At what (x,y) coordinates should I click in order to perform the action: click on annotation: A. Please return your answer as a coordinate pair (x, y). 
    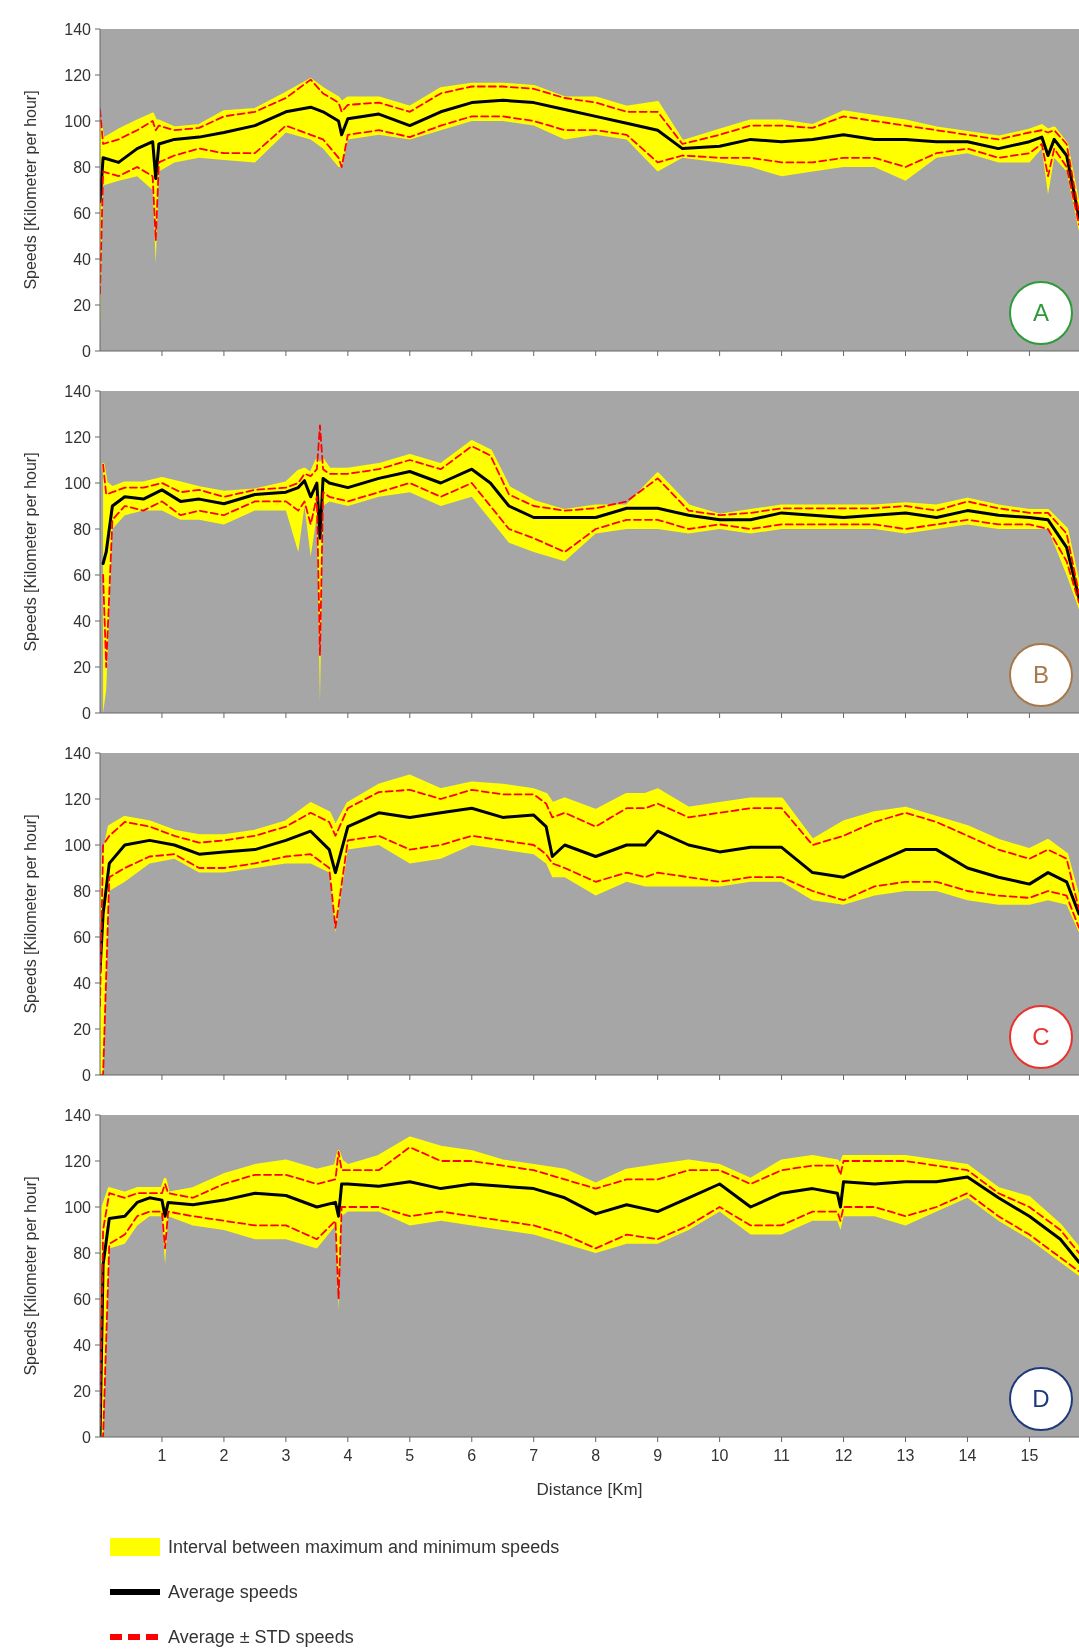
    Looking at the image, I should click on (1041, 313).